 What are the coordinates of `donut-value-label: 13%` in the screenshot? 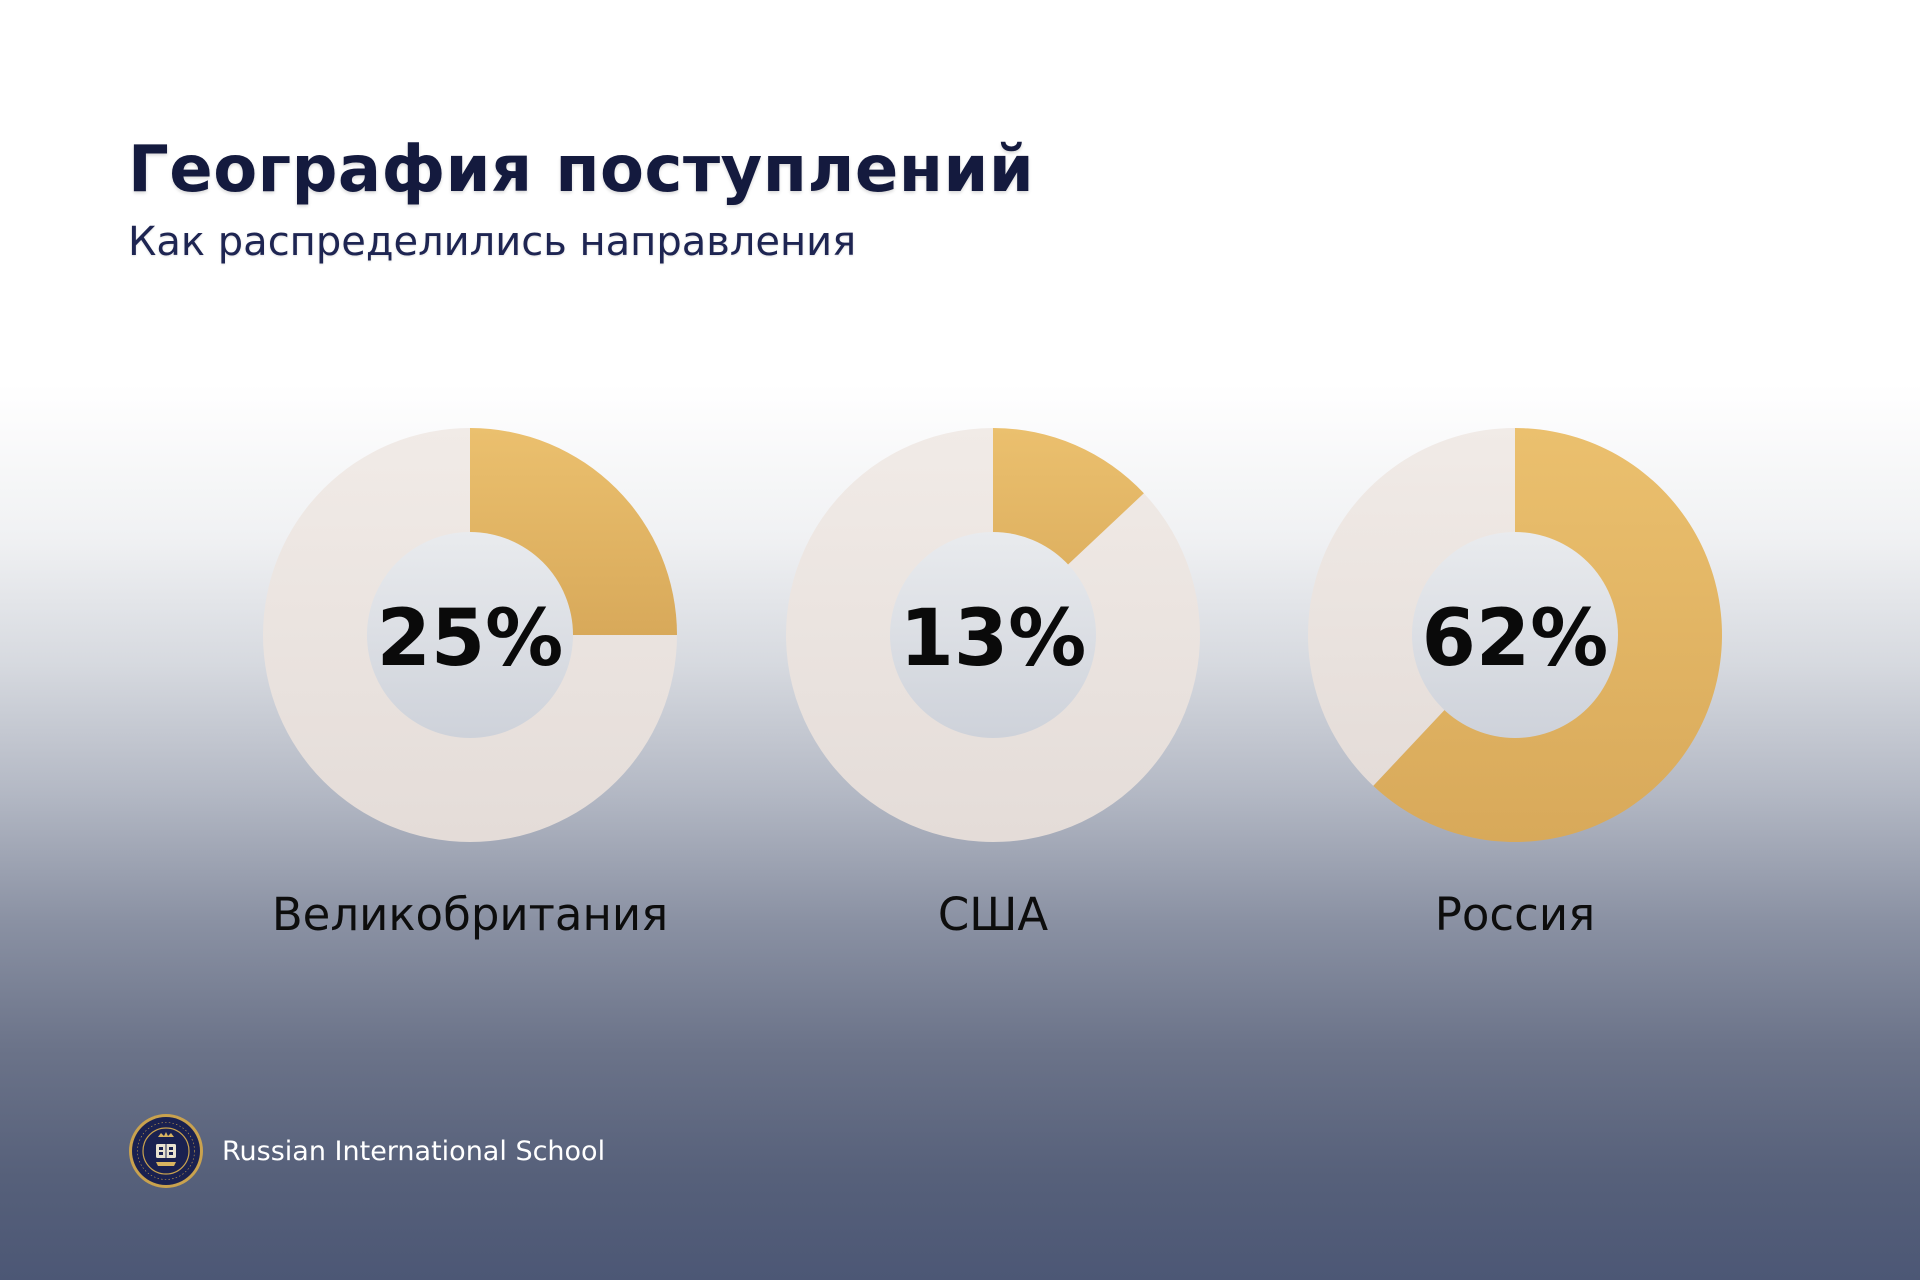 It's located at (993, 639).